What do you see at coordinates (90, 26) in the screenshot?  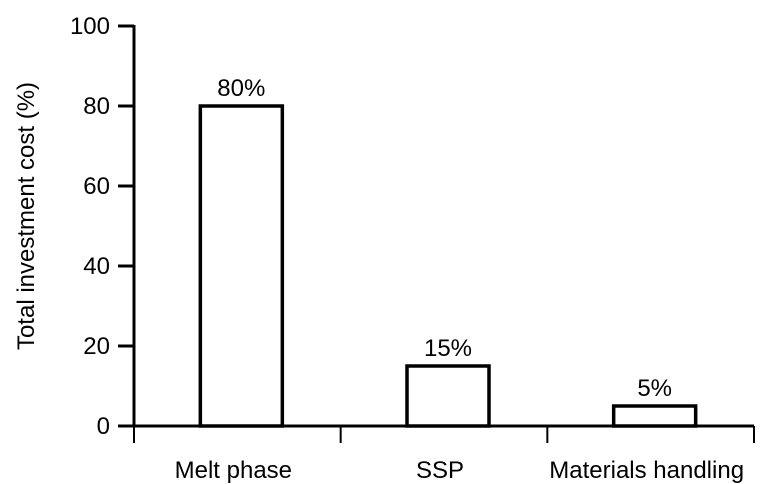 I see `y-tick-label: 100` at bounding box center [90, 26].